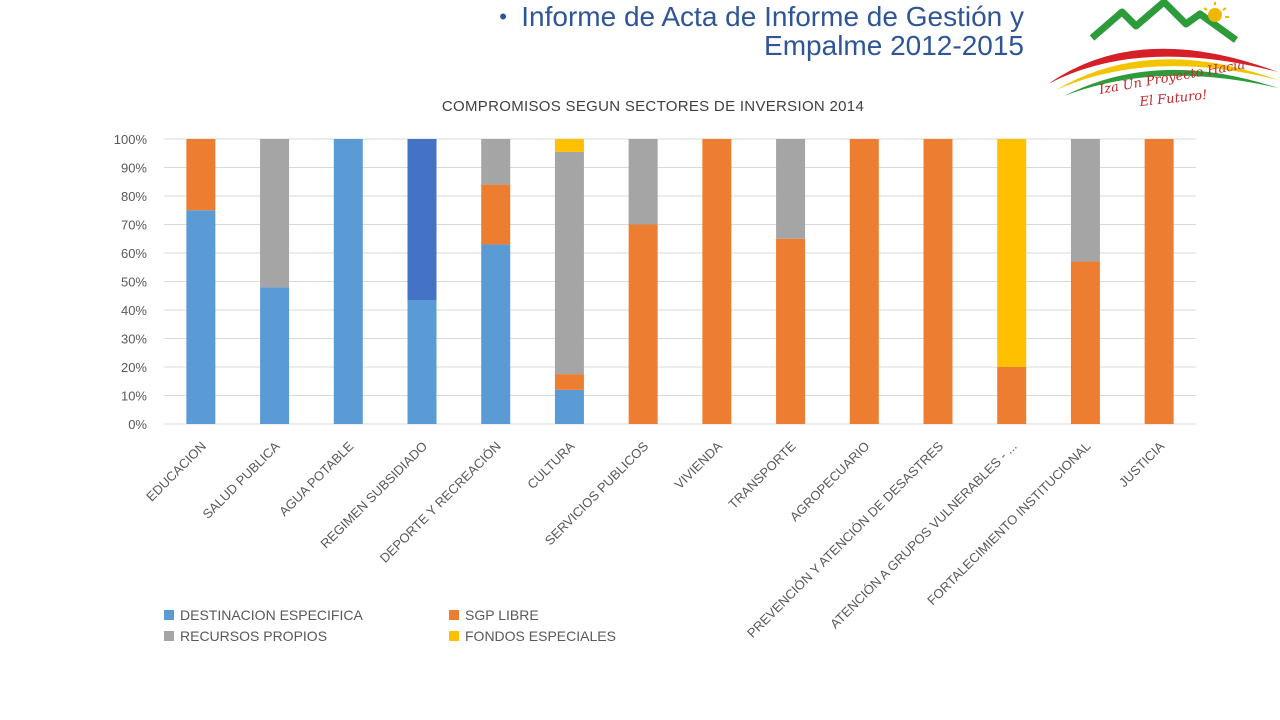 This screenshot has height=720, width=1280. I want to click on title-line-1: Informe de Acta de Informe de Gestión y, so click(772, 16).